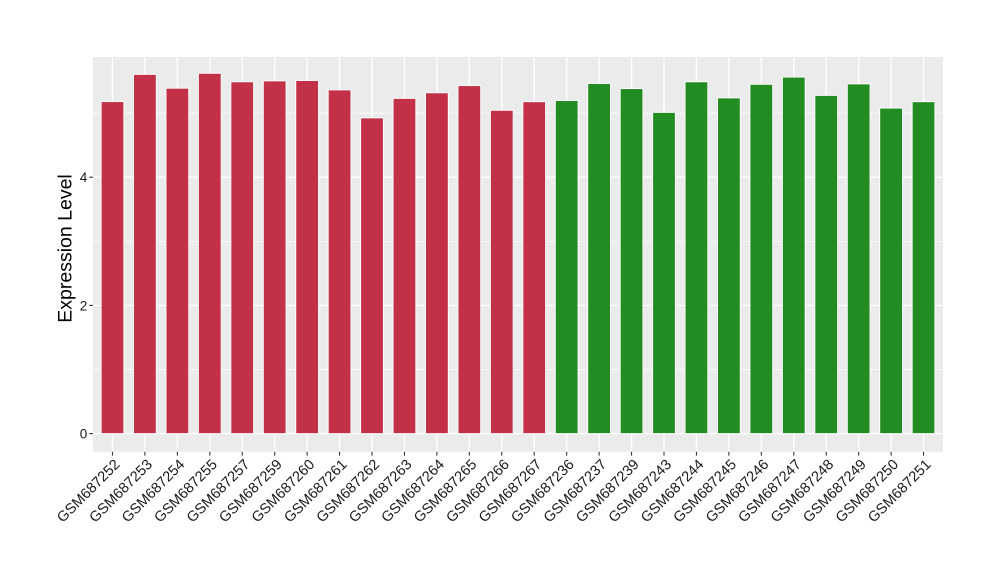 The height and width of the screenshot is (580, 1000). What do you see at coordinates (84, 434) in the screenshot?
I see `svg-text: 0` at bounding box center [84, 434].